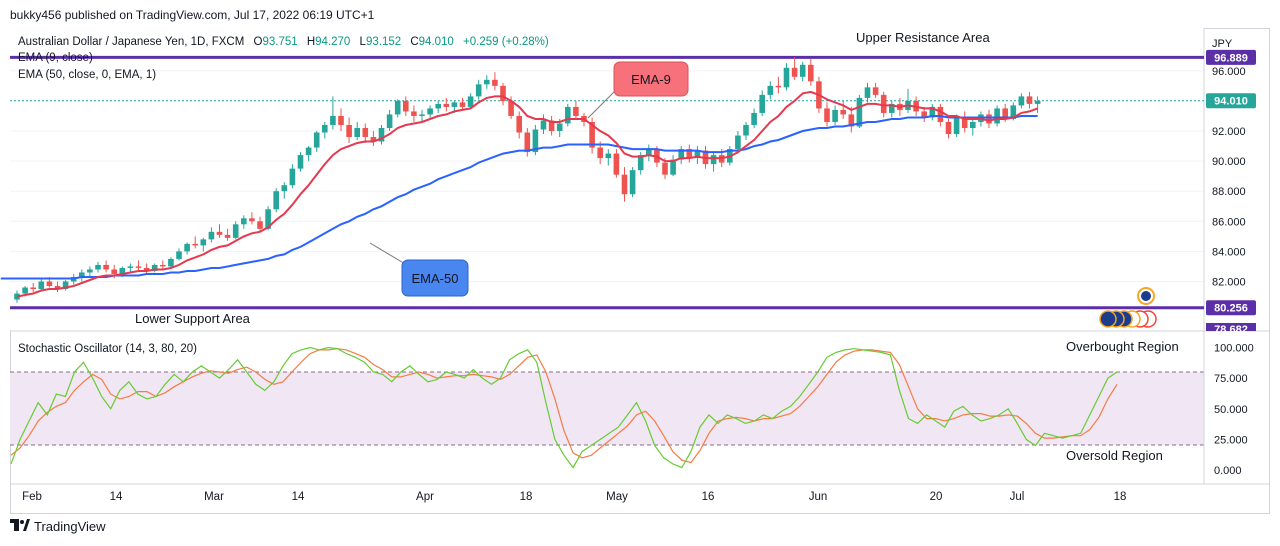 Image resolution: width=1280 pixels, height=546 pixels. What do you see at coordinates (1017, 497) in the screenshot?
I see `time-tick-label: Jul` at bounding box center [1017, 497].